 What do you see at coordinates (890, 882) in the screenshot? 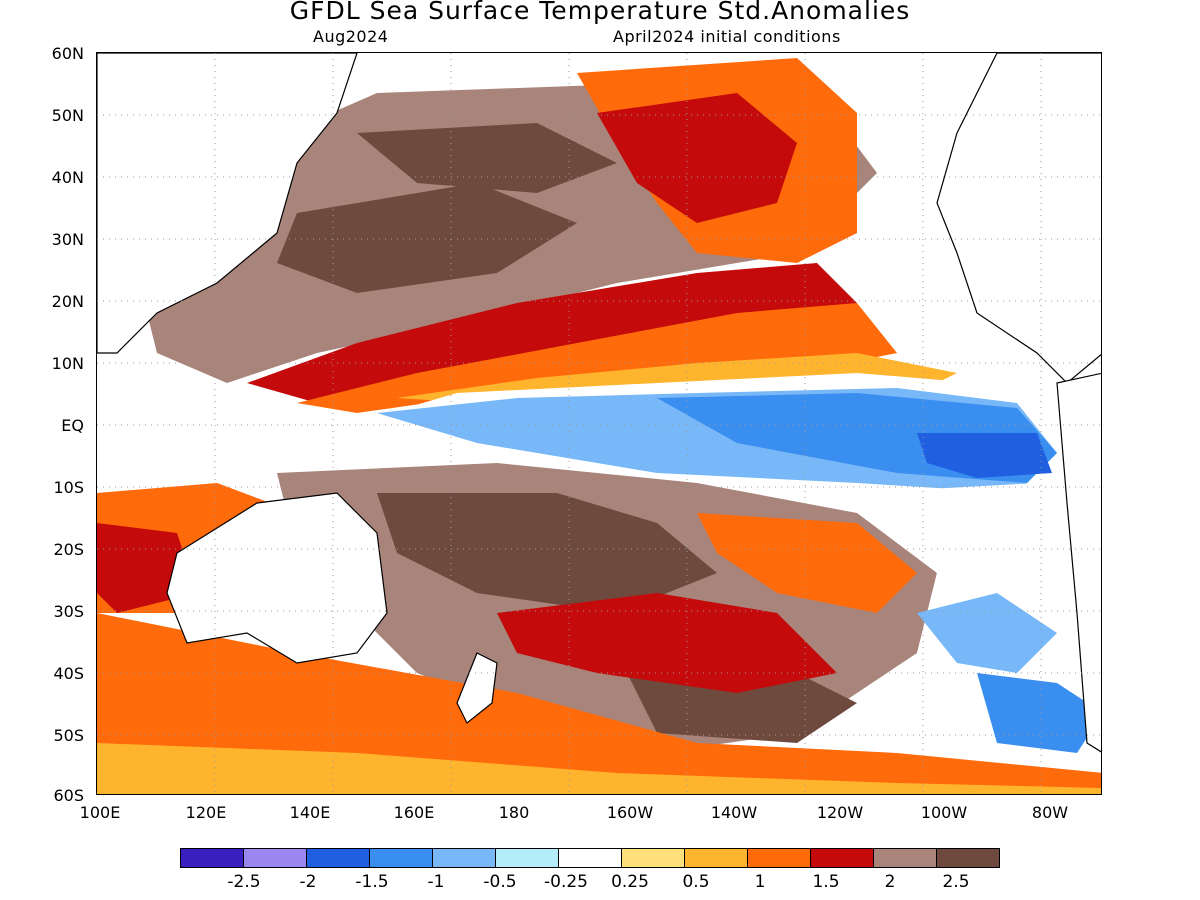
I see `colorbar-label: 2` at bounding box center [890, 882].